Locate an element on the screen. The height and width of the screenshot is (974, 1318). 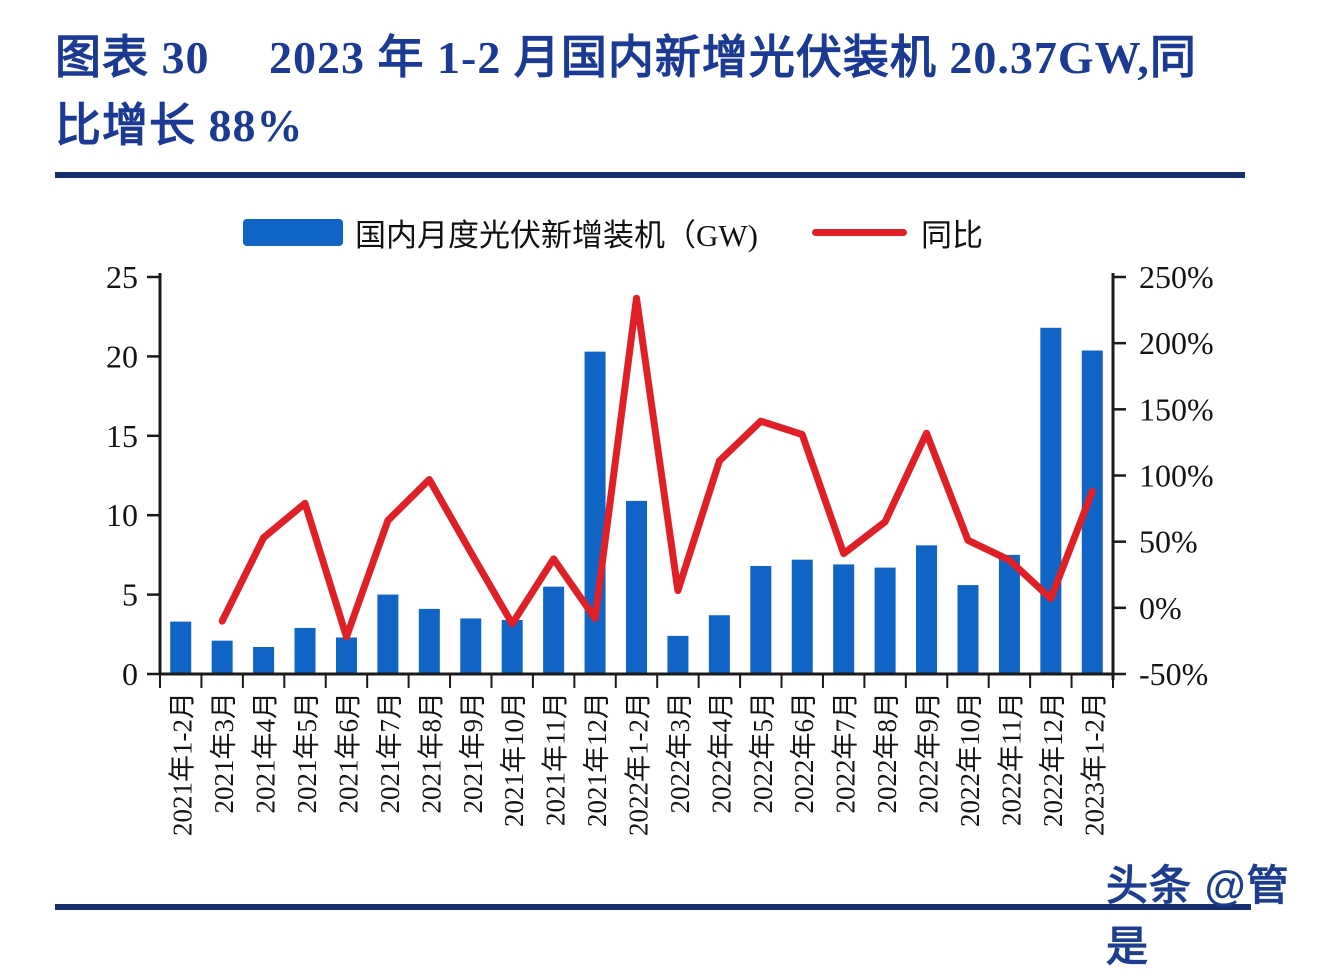
bar-2022年9月 is located at coordinates (927, 609).